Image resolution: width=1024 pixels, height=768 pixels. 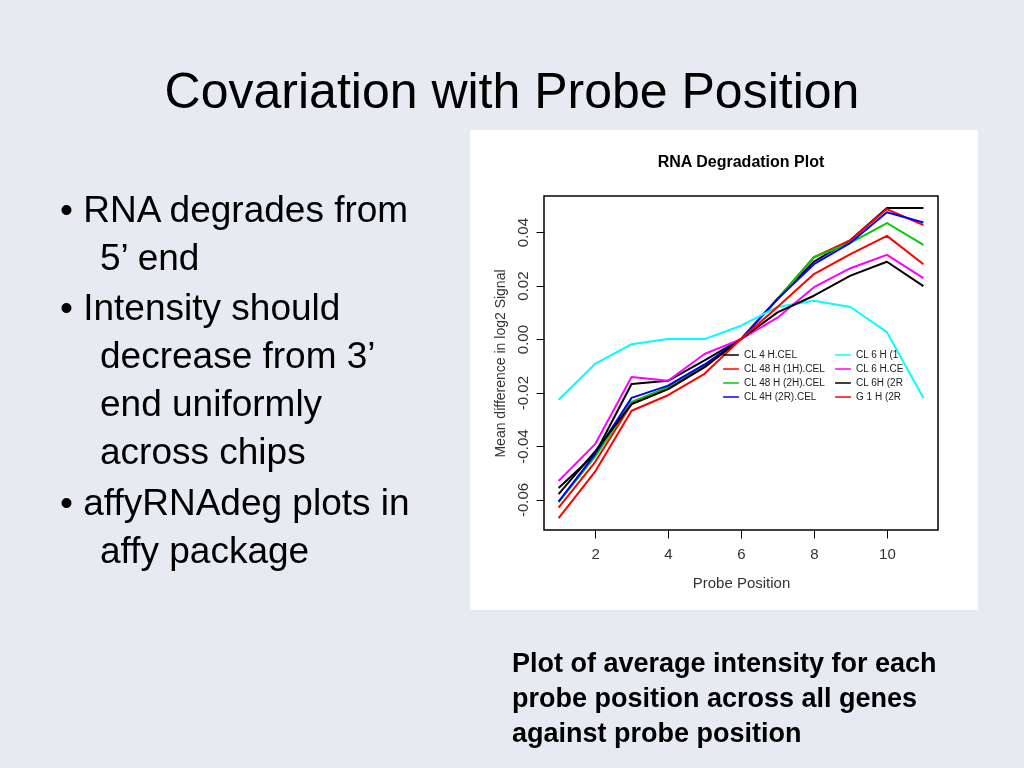 What do you see at coordinates (522, 446) in the screenshot?
I see `y-tick-label: -0.04` at bounding box center [522, 446].